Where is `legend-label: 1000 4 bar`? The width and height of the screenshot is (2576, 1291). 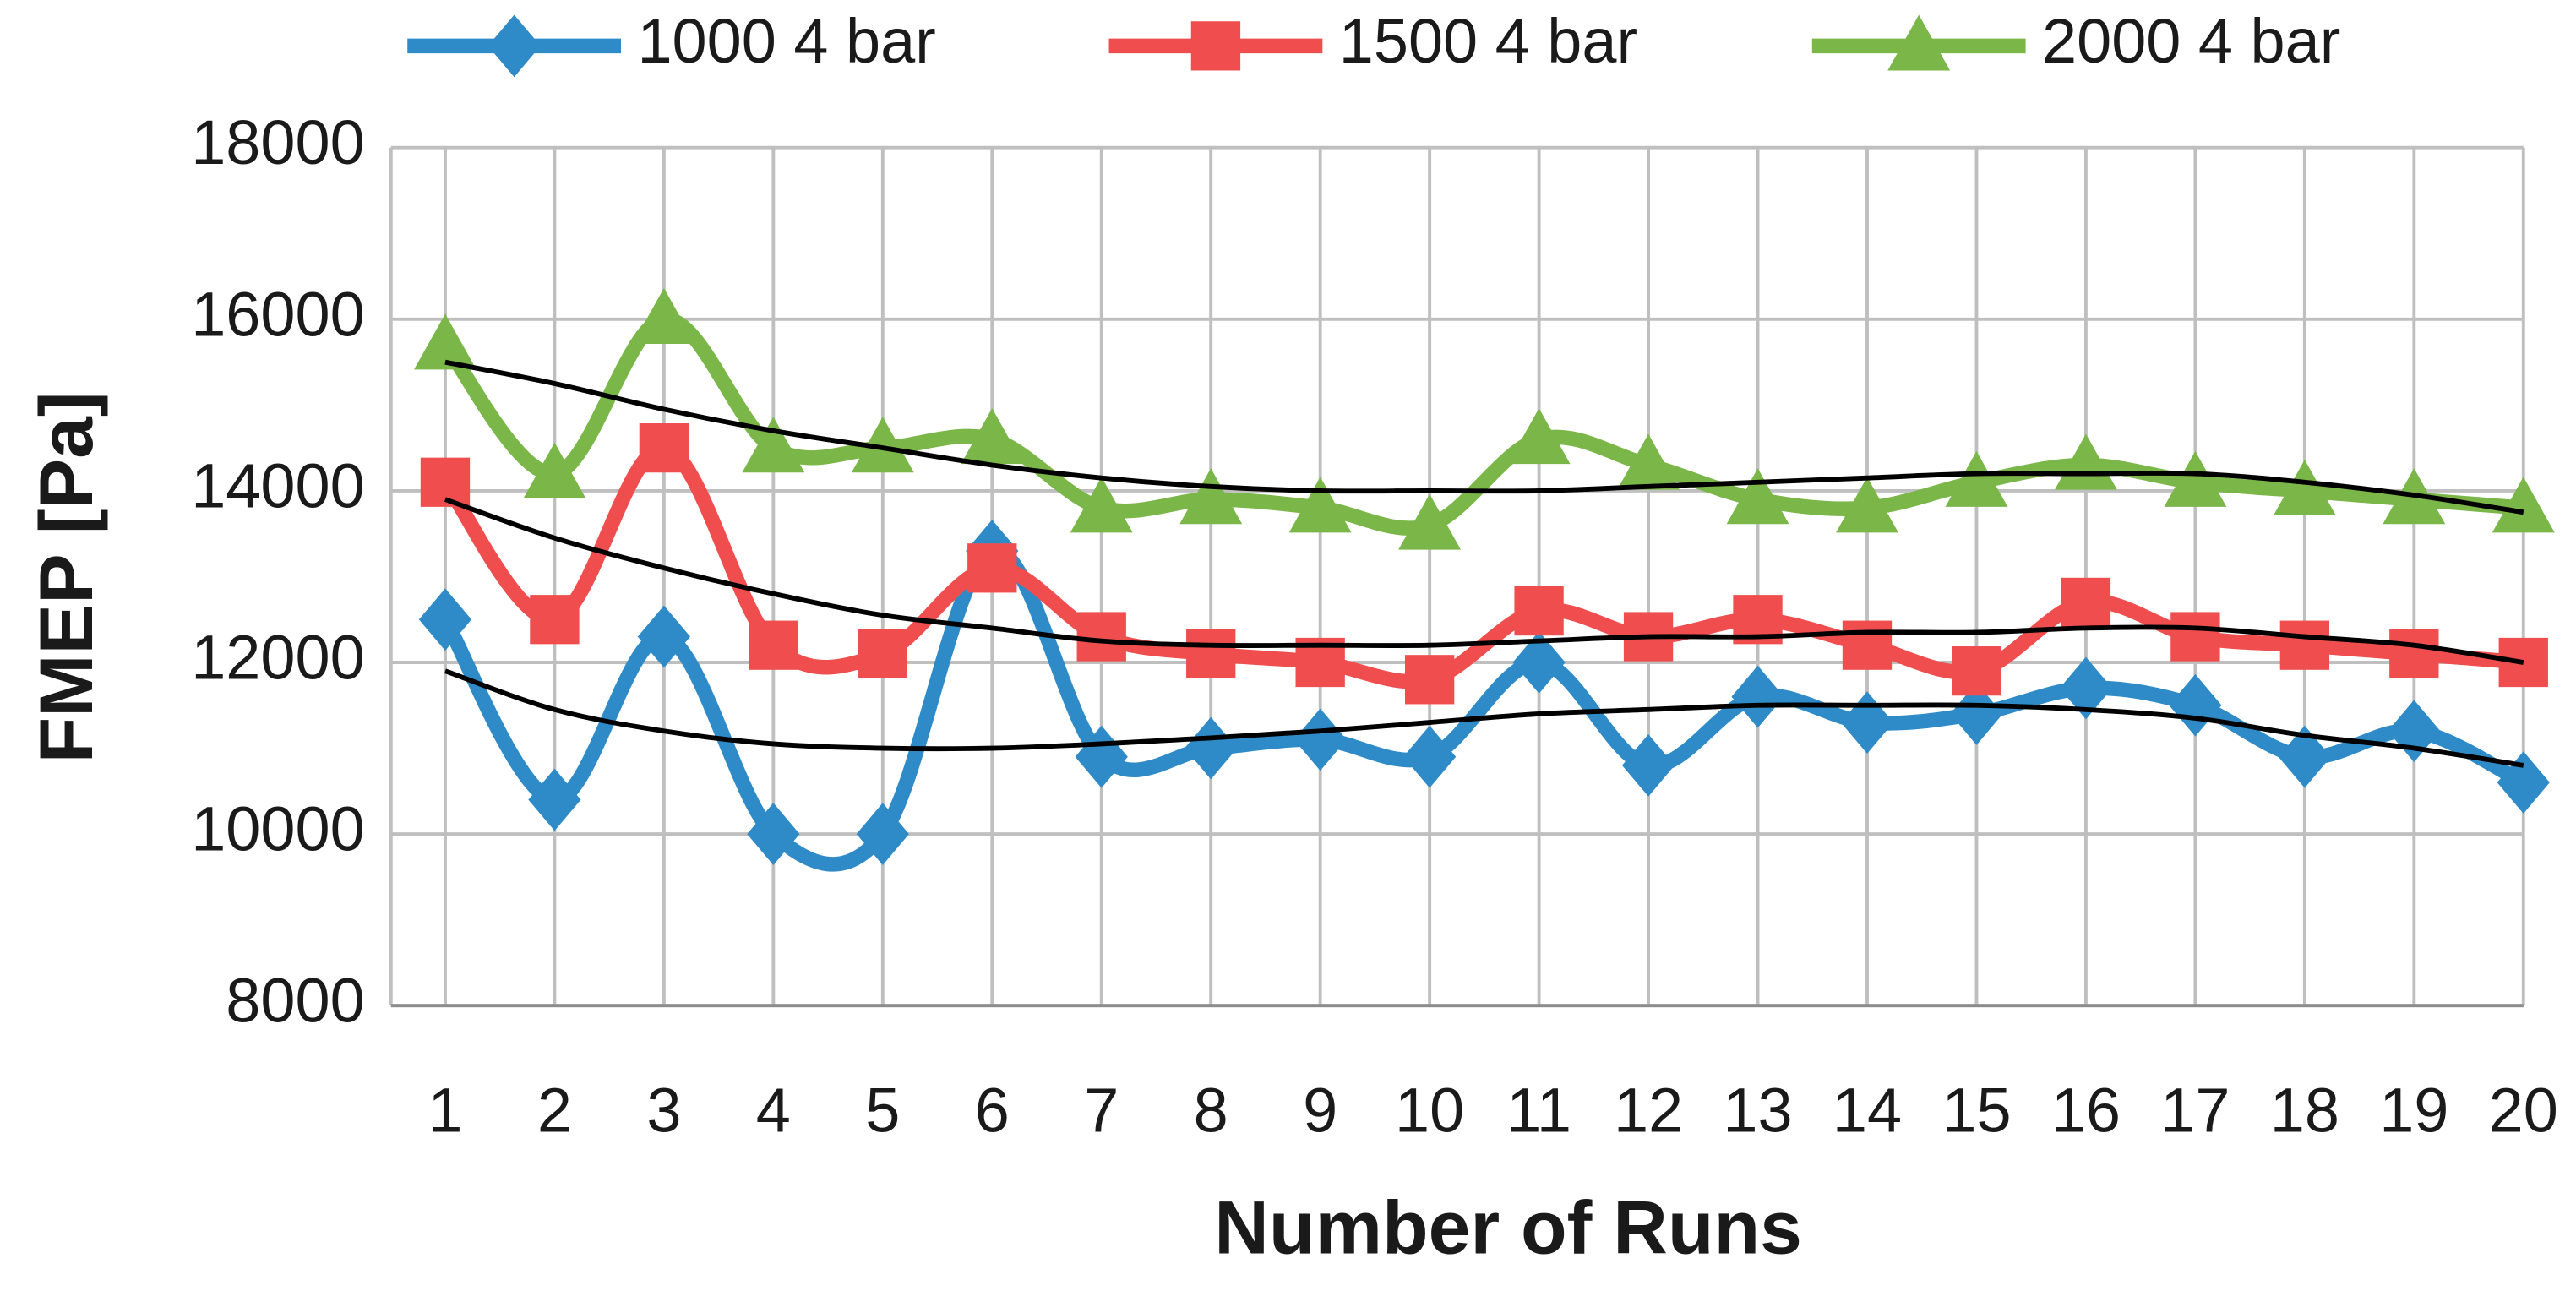
legend-label: 1000 4 bar is located at coordinates (786, 41).